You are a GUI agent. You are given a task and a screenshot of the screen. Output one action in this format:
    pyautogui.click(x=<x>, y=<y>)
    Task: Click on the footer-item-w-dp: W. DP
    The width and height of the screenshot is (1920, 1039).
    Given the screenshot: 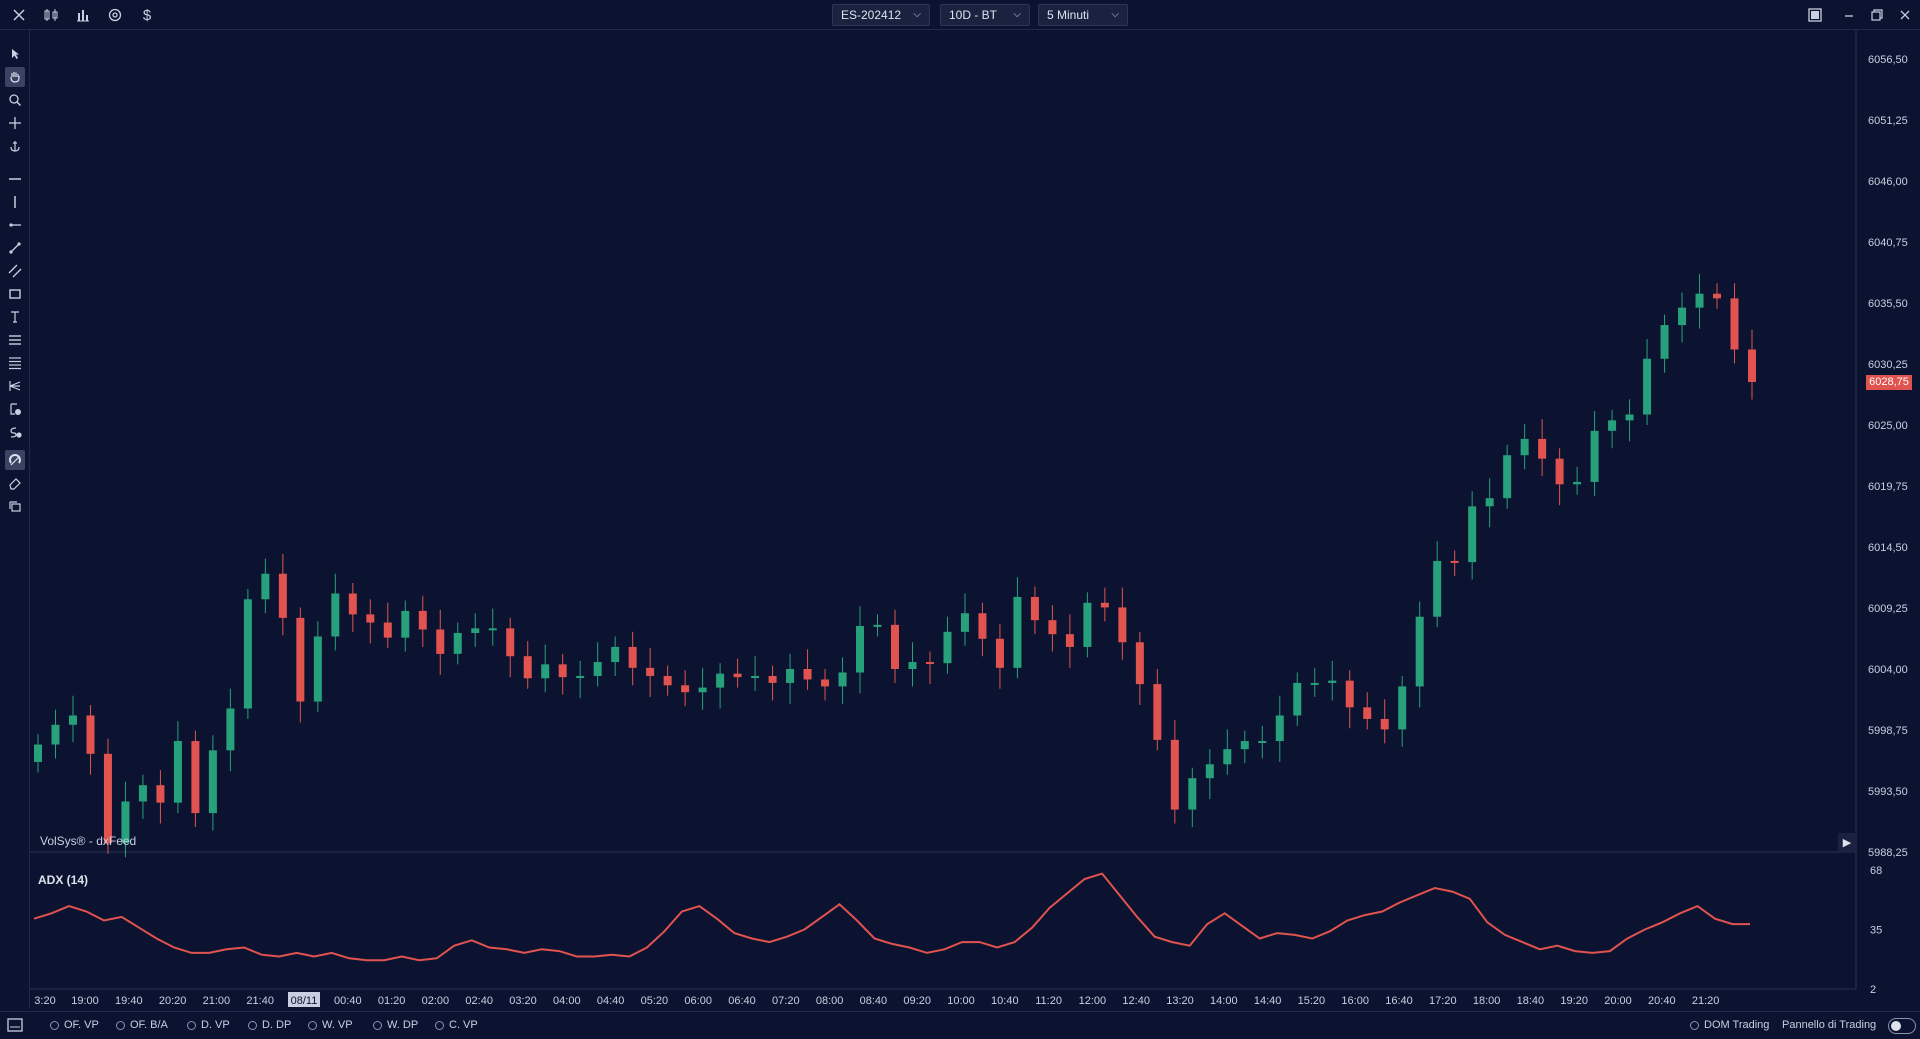 What is the action you would take?
    pyautogui.click(x=395, y=1025)
    